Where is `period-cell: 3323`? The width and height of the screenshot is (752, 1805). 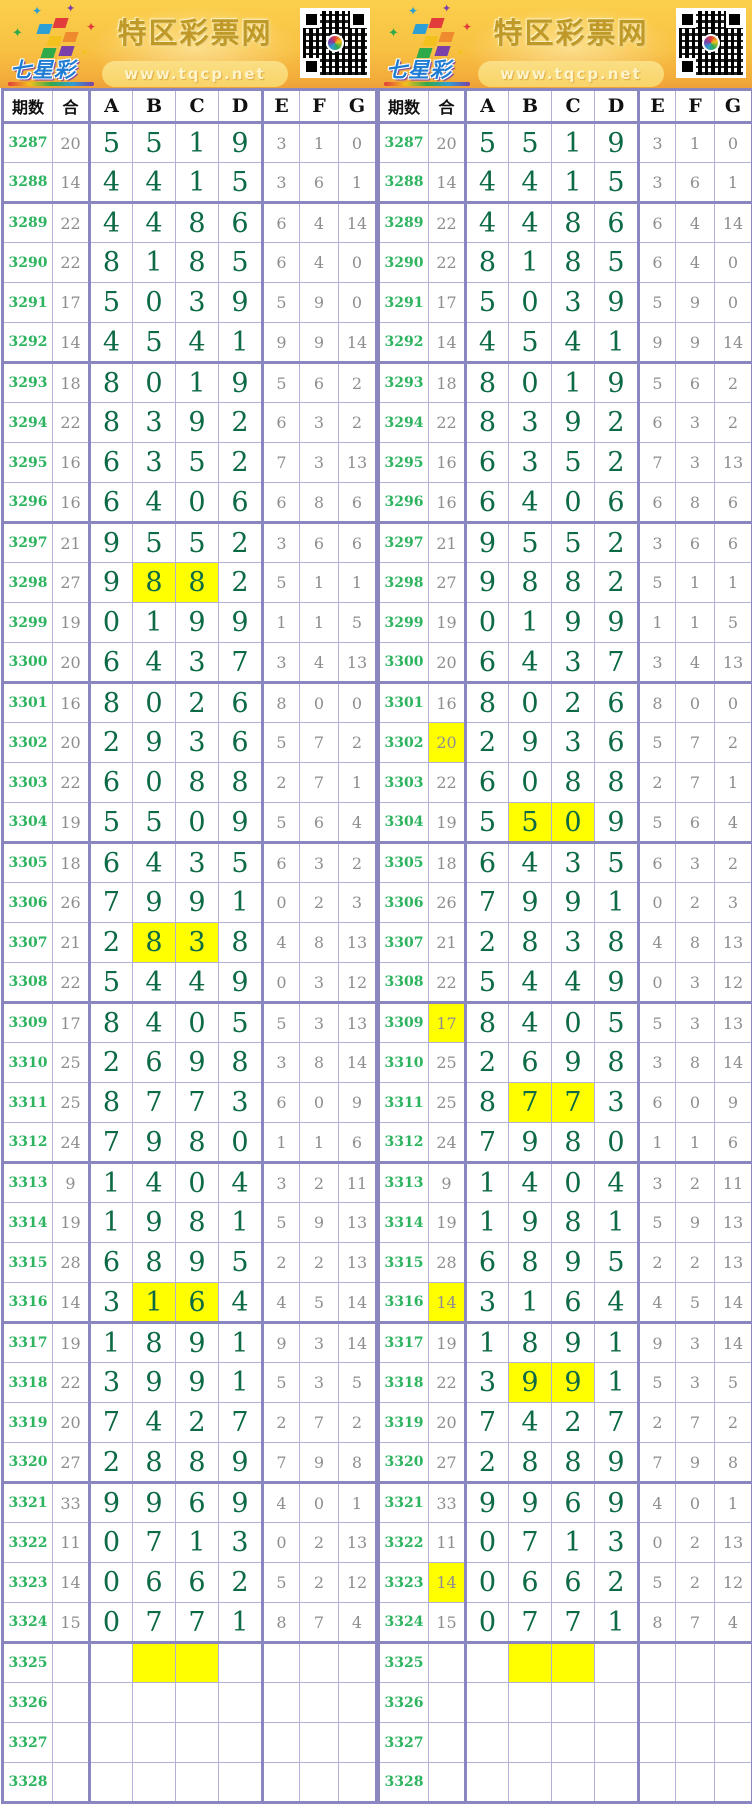
period-cell: 3323 is located at coordinates (27, 1582).